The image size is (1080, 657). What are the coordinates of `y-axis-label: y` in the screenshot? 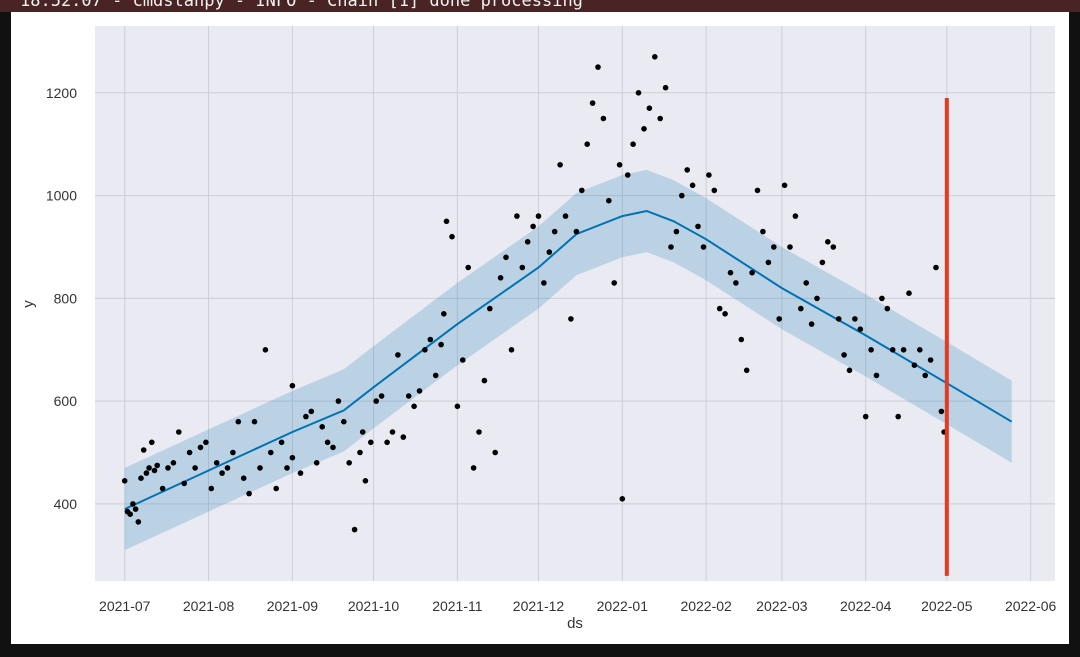 It's located at (28, 304).